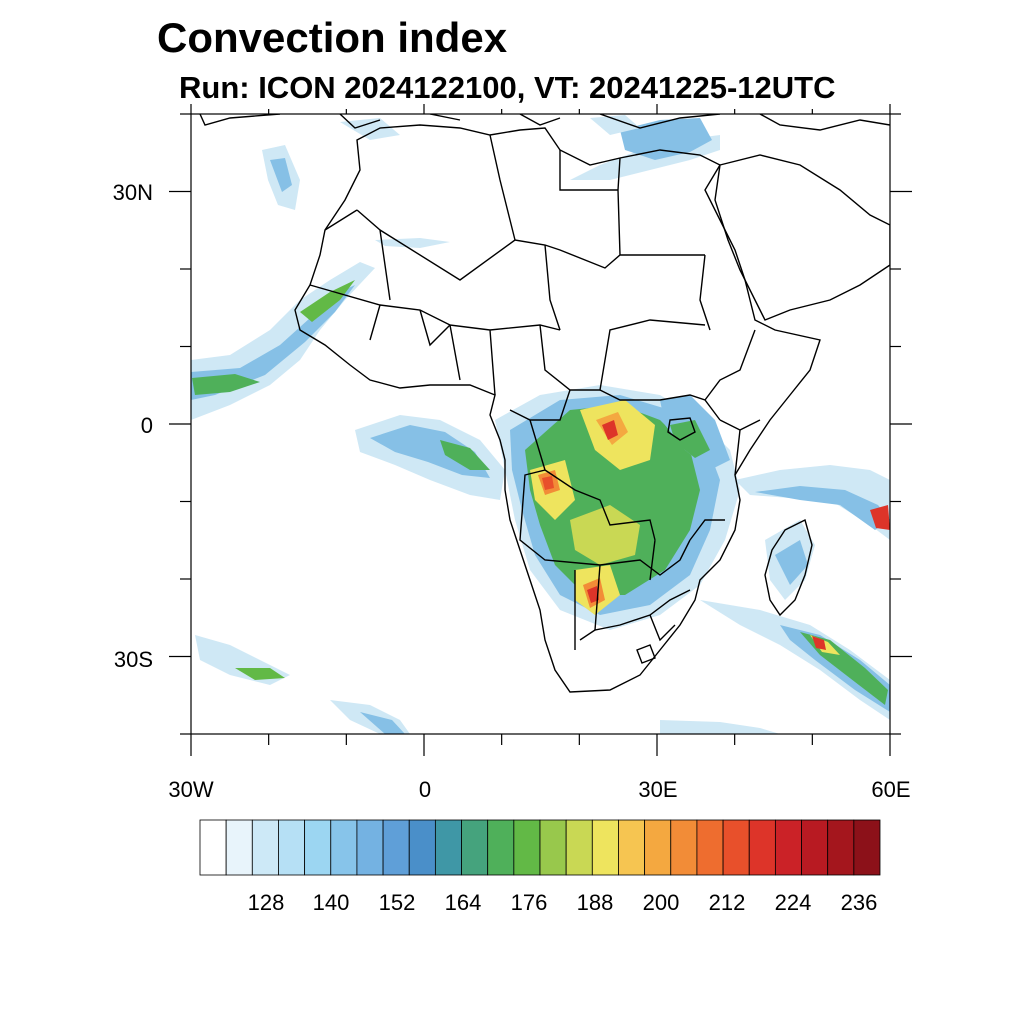 The width and height of the screenshot is (1024, 1024). Describe the element at coordinates (463, 902) in the screenshot. I see `colorbar-label-164: 164` at that location.